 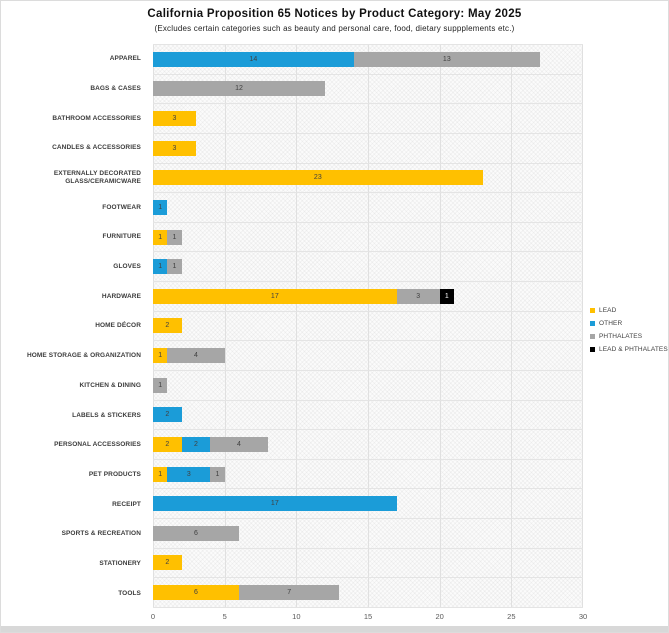 I want to click on bar-segment: 23, so click(x=318, y=178).